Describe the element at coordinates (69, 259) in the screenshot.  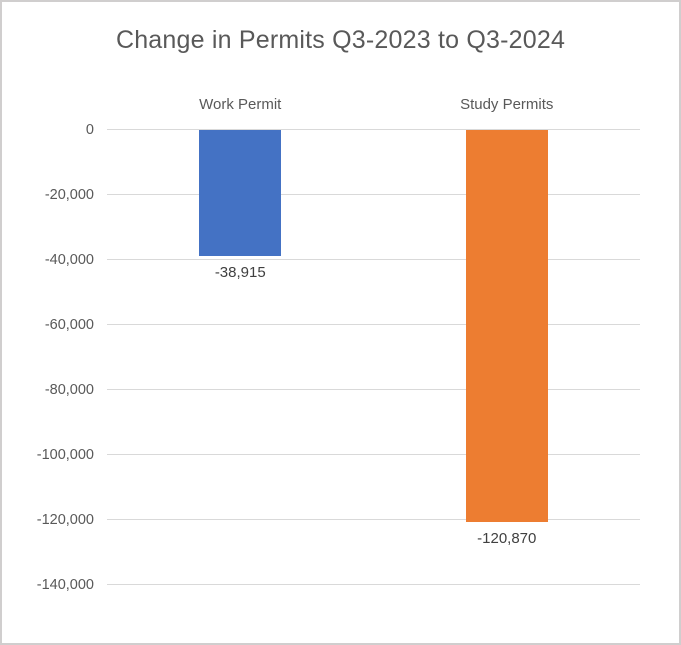
I see `y-axis-tick-label: -40,000` at that location.